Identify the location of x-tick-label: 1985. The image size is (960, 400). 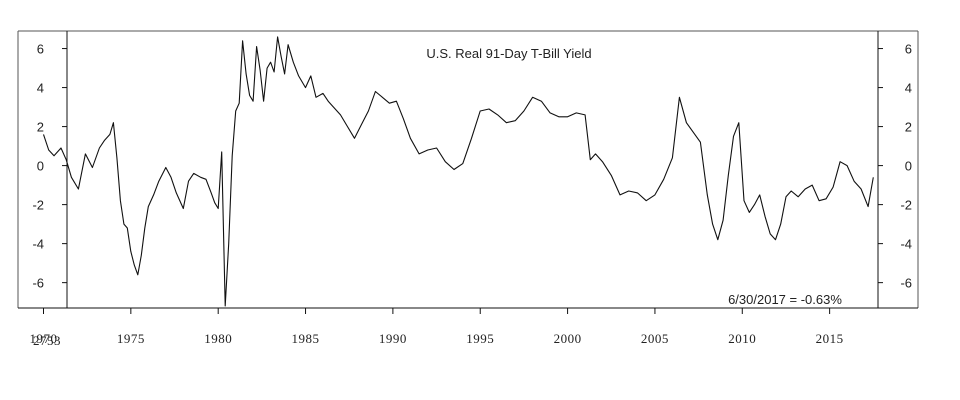
(306, 338).